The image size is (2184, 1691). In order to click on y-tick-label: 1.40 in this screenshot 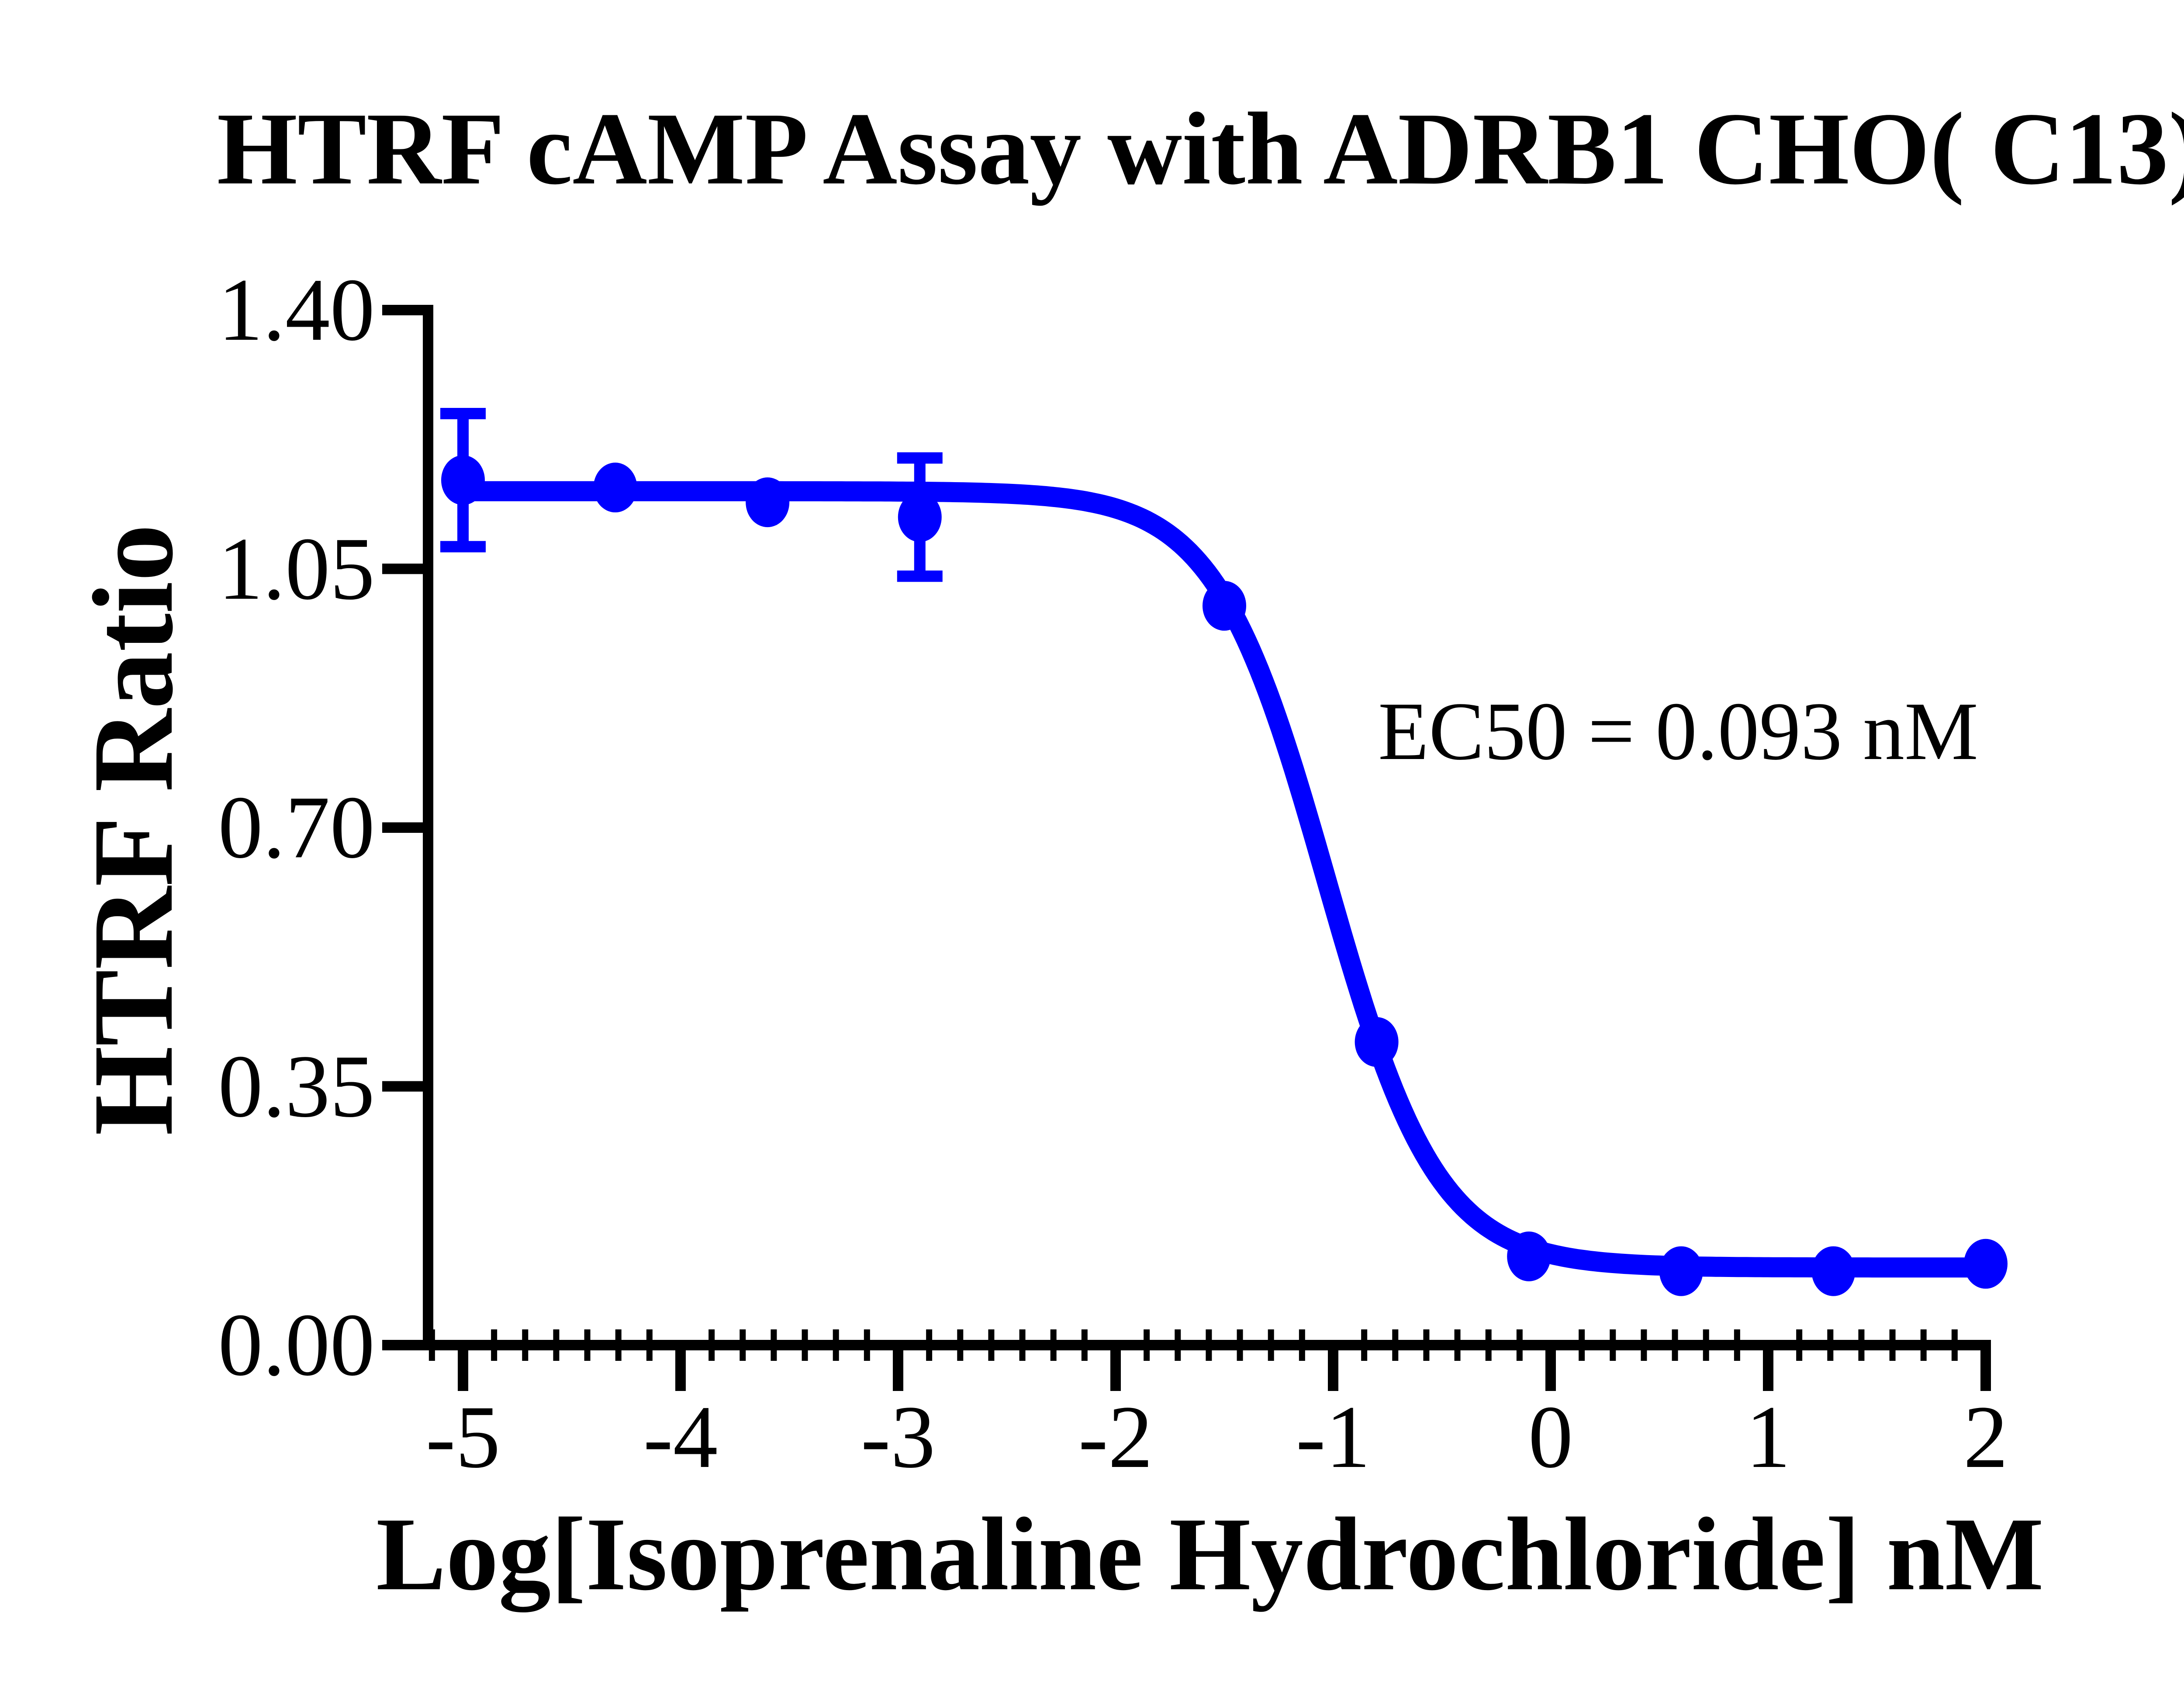, I will do `click(296, 309)`.